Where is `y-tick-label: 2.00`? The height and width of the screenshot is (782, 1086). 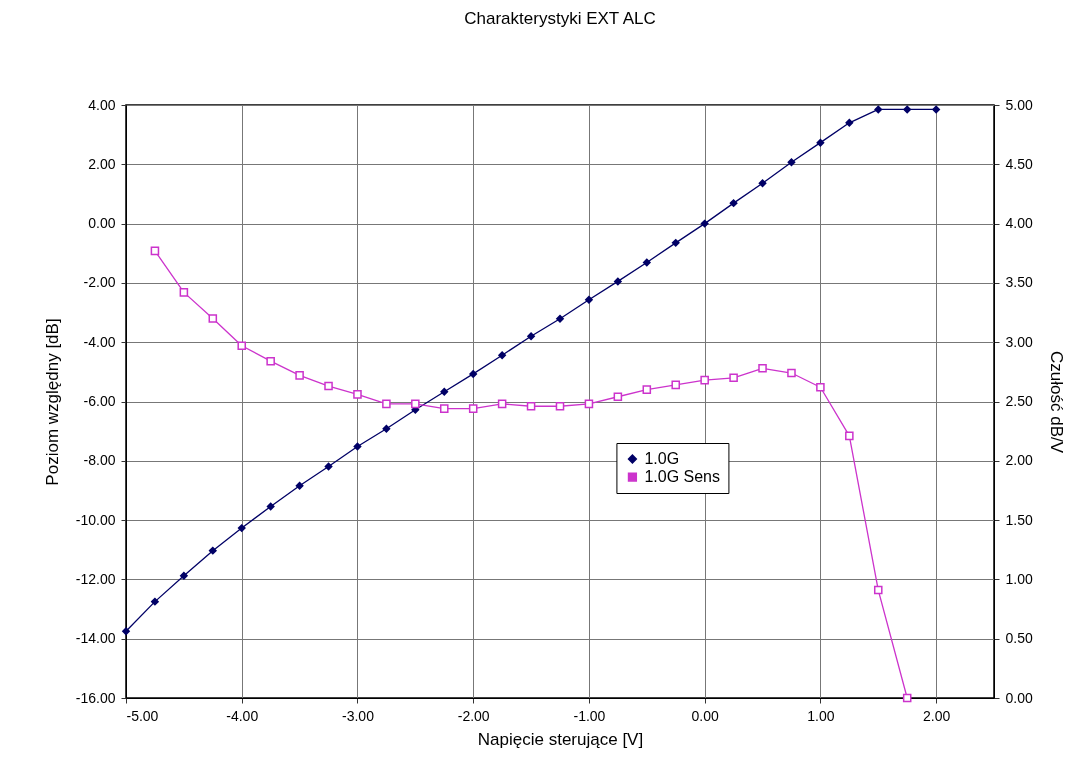 y-tick-label: 2.00 is located at coordinates (102, 163).